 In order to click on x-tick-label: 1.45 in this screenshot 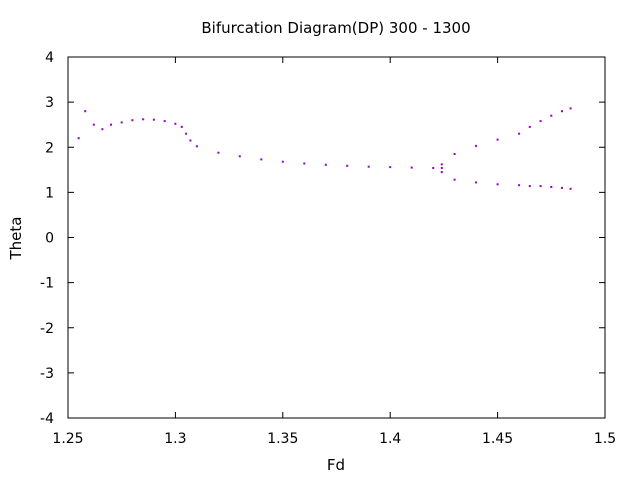, I will do `click(497, 439)`.